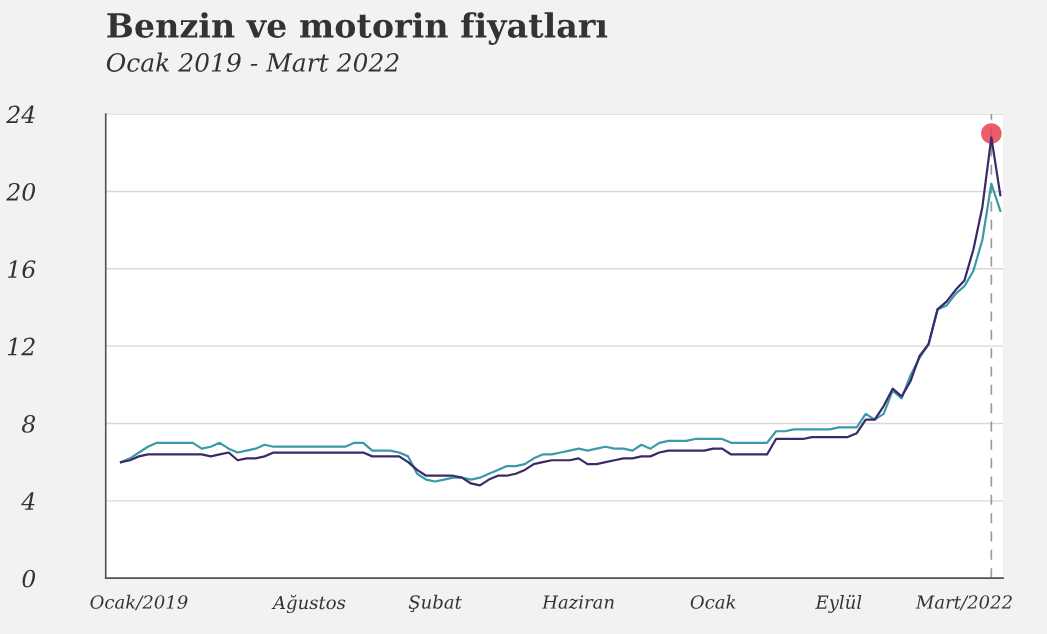 This screenshot has height=634, width=1047. What do you see at coordinates (963, 603) in the screenshot?
I see `x-tick-label: Mart/2022` at bounding box center [963, 603].